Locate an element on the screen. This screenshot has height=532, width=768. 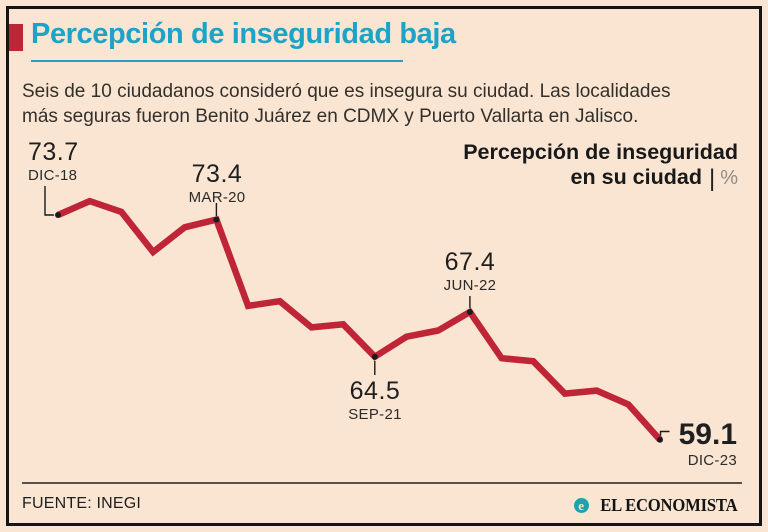
annotation-value: 73.4 is located at coordinates (217, 174).